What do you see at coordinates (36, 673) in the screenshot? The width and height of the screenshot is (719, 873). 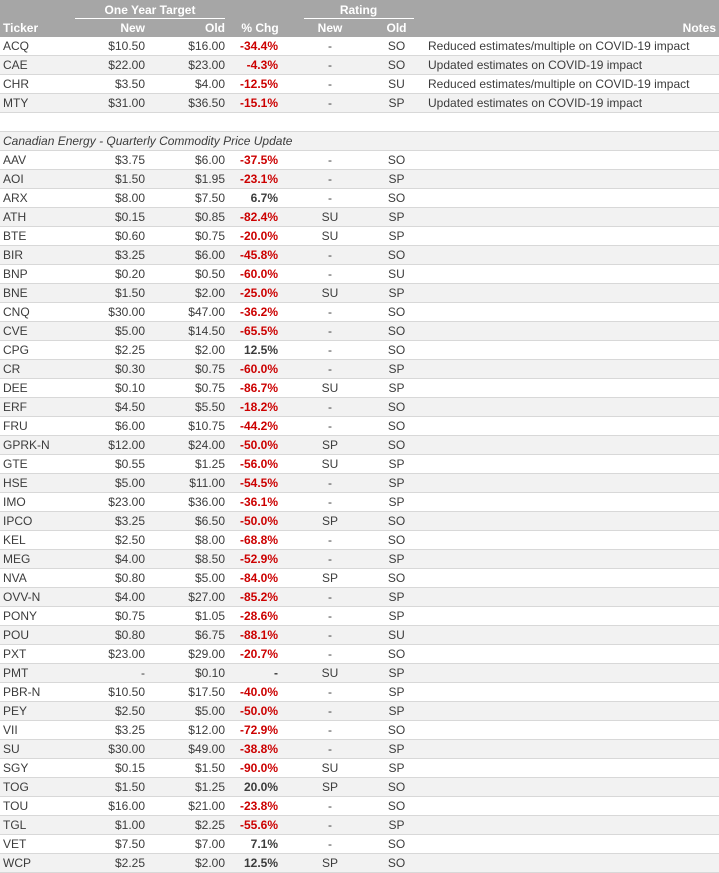 I see `ticker-cell: PMT` at bounding box center [36, 673].